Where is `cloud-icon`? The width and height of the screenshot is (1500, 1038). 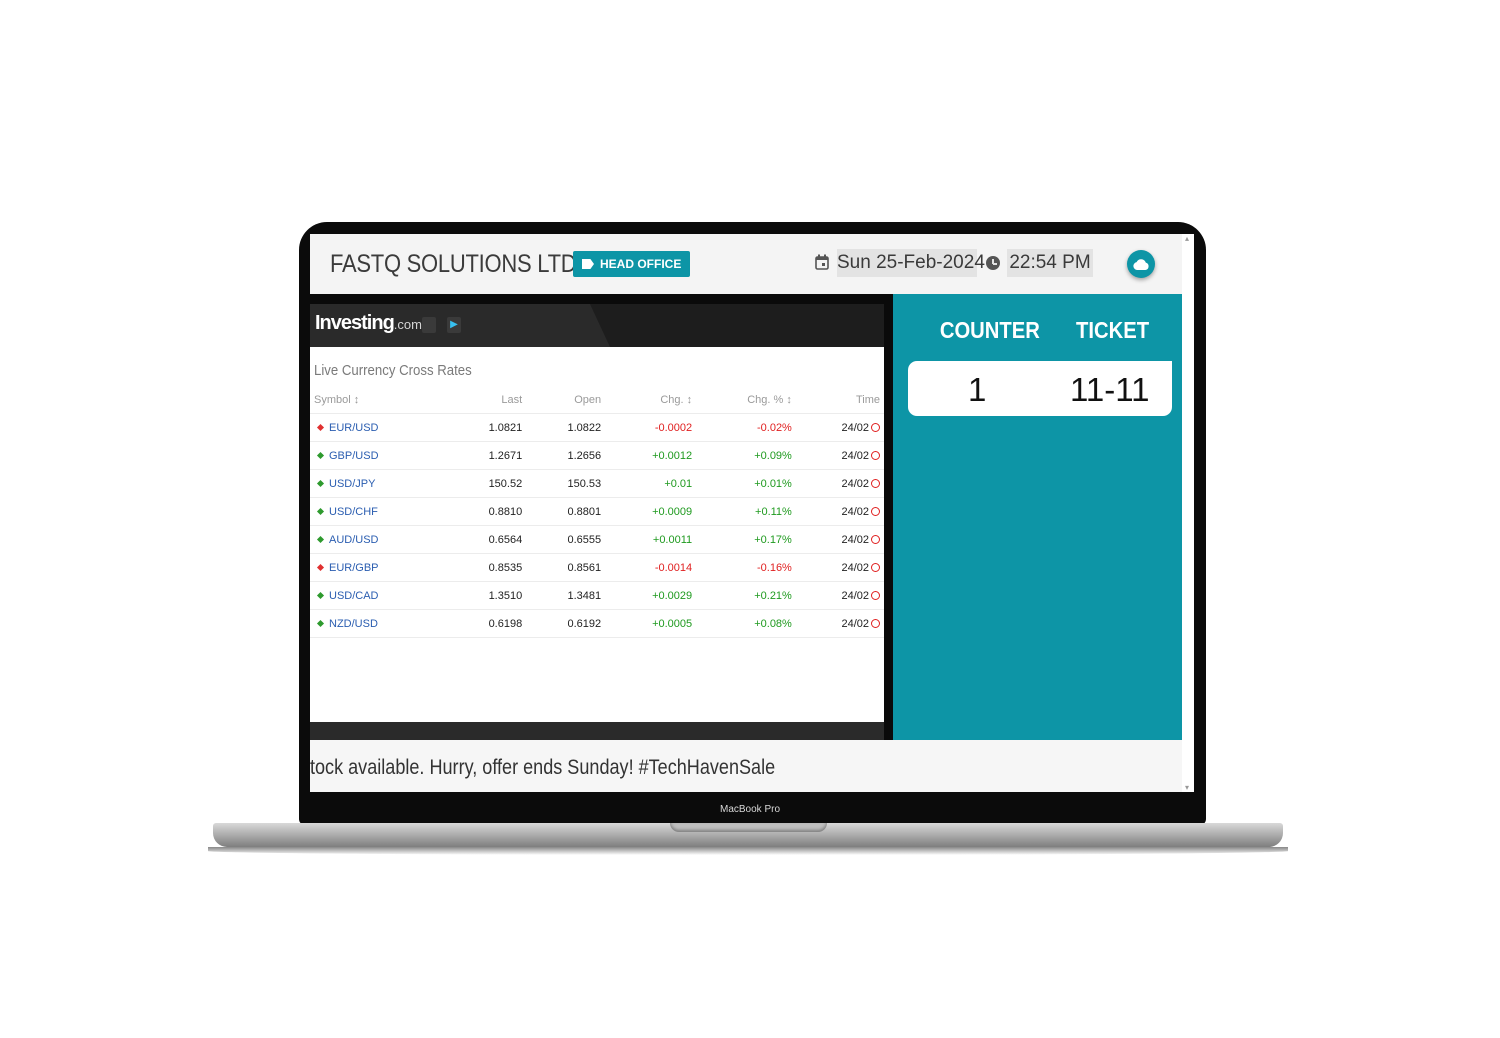
cloud-icon is located at coordinates (1141, 264).